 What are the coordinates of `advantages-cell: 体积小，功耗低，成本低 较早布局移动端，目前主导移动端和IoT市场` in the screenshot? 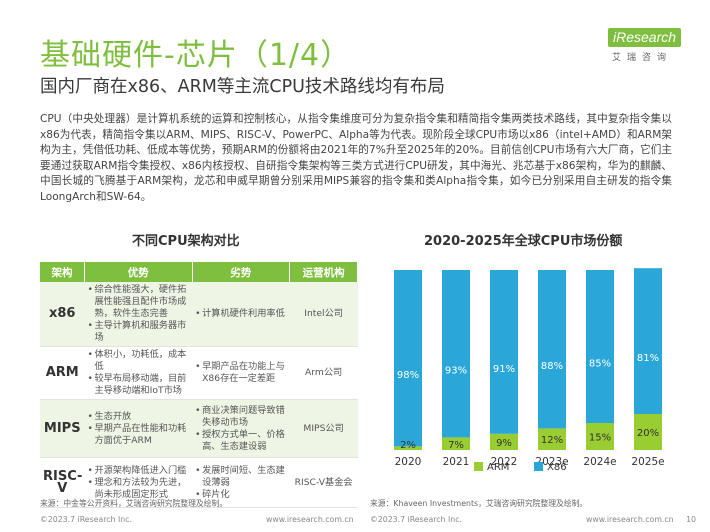 It's located at (138, 373).